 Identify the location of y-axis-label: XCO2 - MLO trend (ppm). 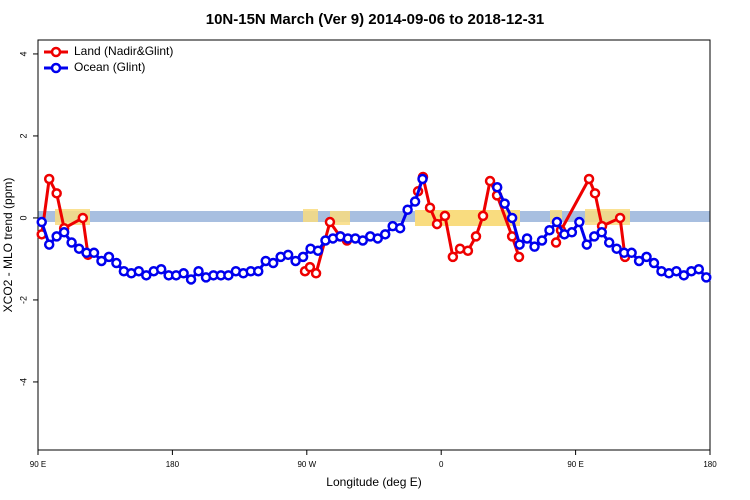
(8, 245).